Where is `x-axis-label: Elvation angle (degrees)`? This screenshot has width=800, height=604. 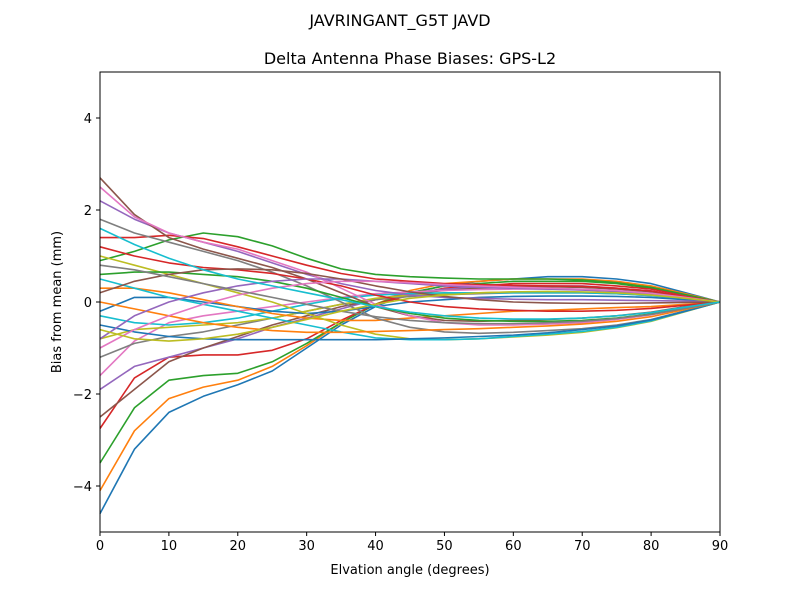 x-axis-label: Elvation angle (degrees) is located at coordinates (409, 570).